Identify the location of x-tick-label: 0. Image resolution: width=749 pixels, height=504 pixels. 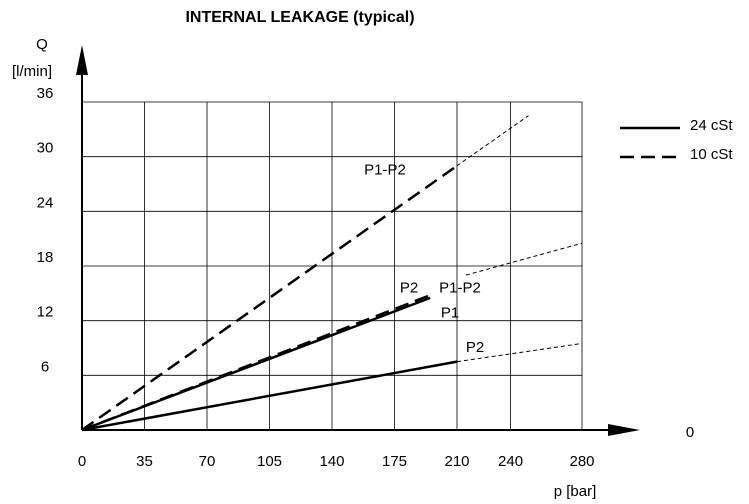
(82, 461).